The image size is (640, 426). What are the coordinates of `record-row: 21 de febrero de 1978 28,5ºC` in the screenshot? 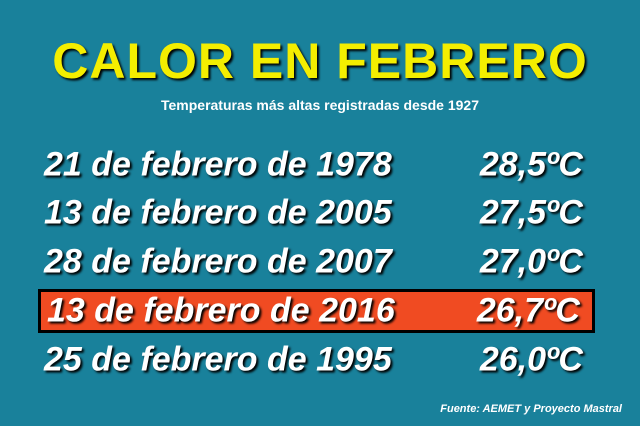 It's located at (316, 165).